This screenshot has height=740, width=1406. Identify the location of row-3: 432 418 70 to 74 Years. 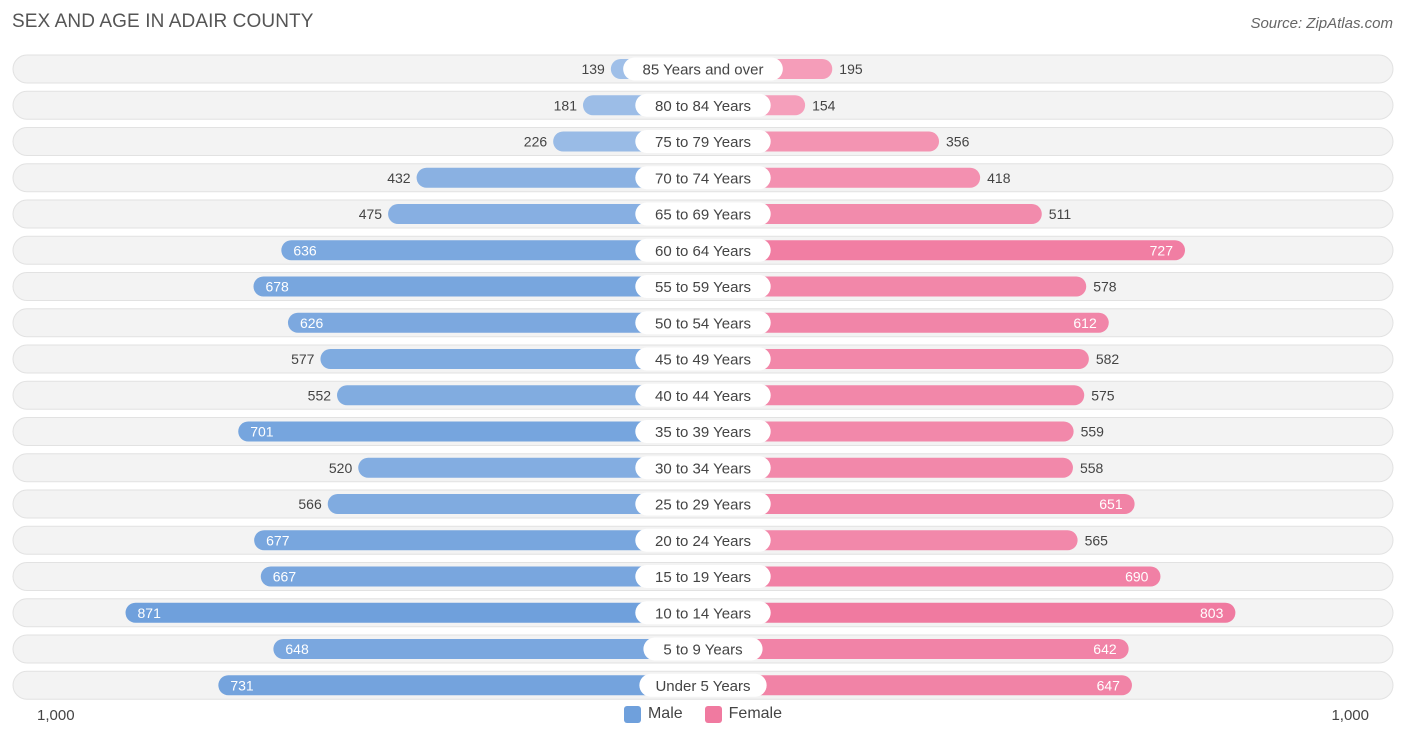
(703, 178).